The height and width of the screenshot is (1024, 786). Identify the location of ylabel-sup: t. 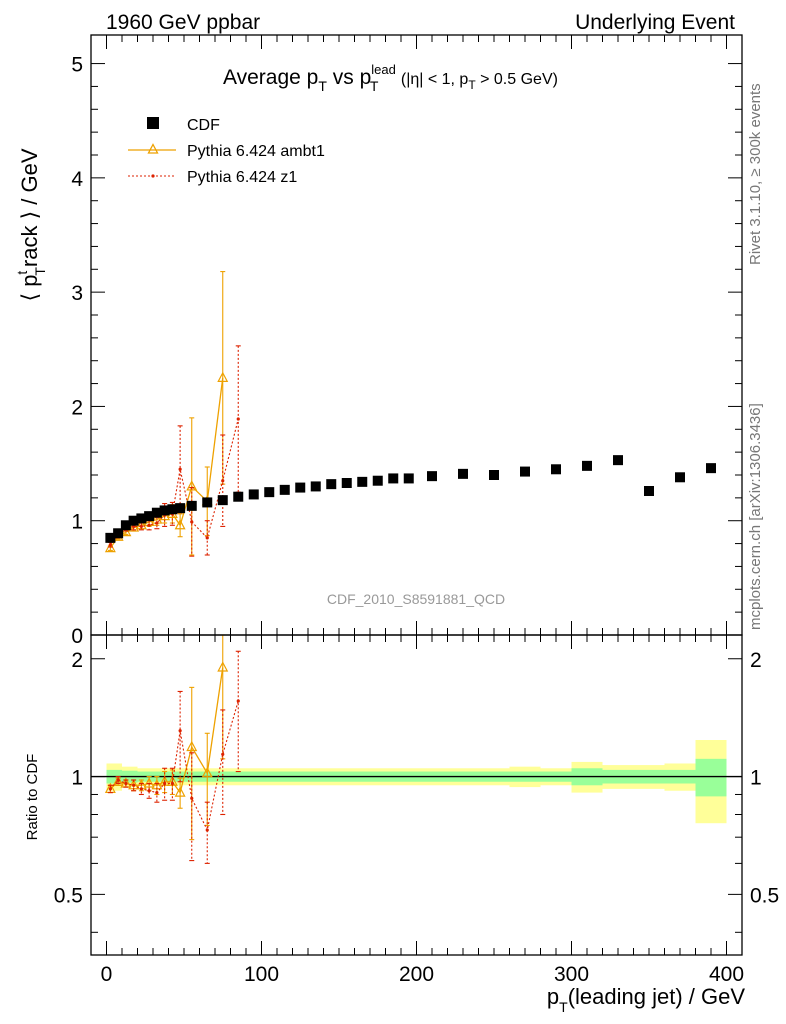
(22, 273).